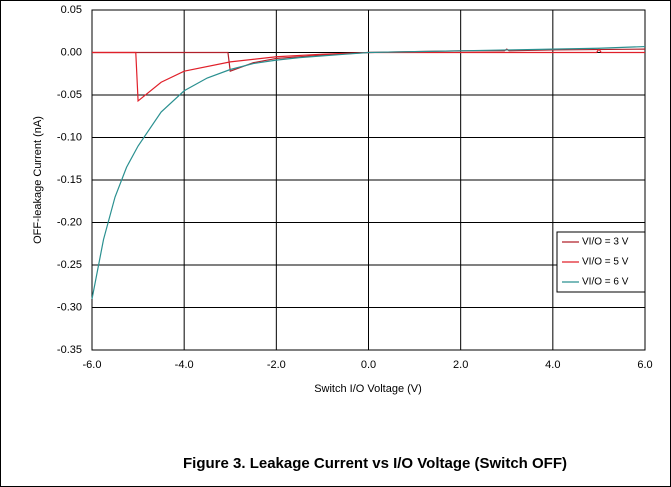  What do you see at coordinates (71, 10) in the screenshot?
I see `y-tick-label: 0.05` at bounding box center [71, 10].